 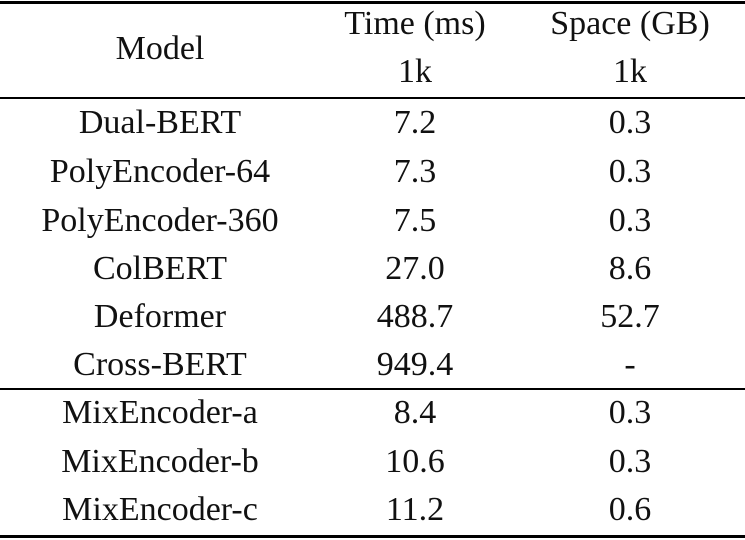 I want to click on space-cell: 52.7, so click(x=630, y=316).